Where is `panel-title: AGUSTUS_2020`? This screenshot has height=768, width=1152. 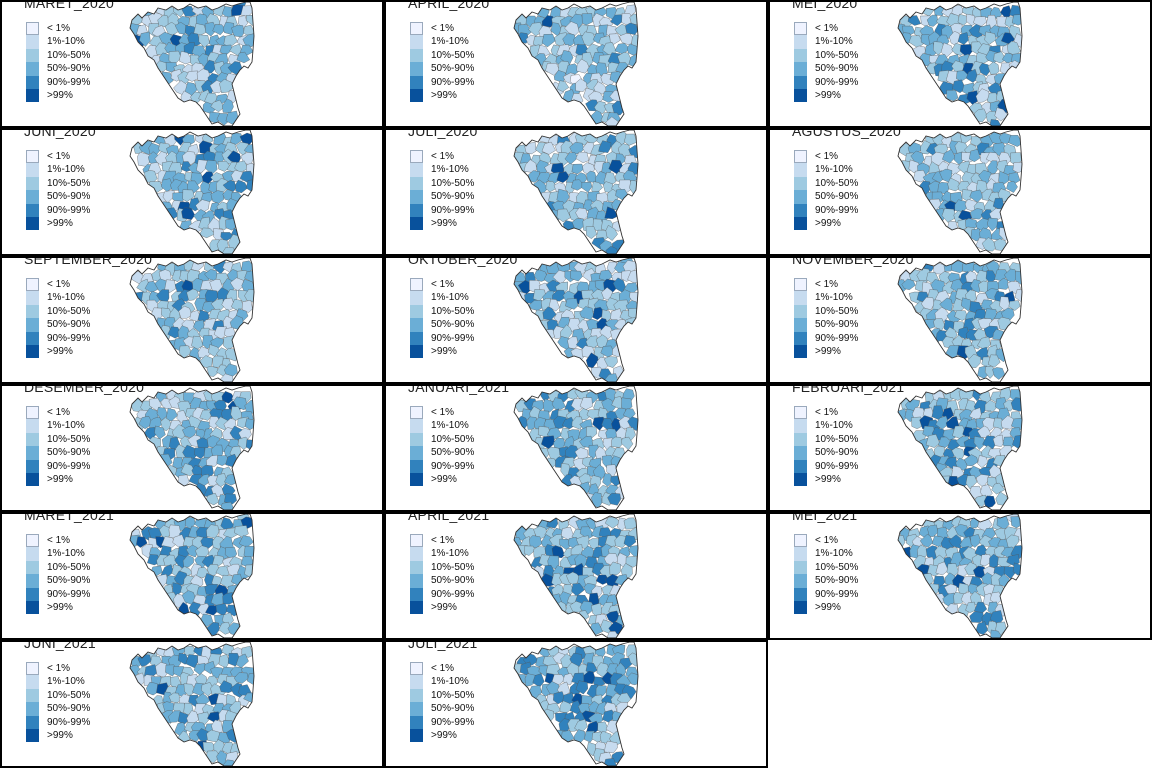 panel-title: AGUSTUS_2020 is located at coordinates (847, 133).